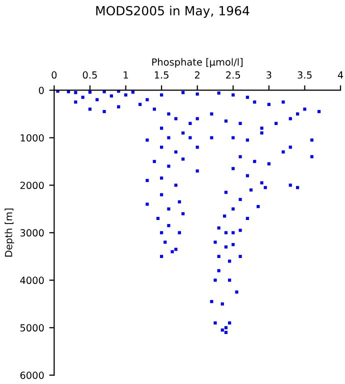 The width and height of the screenshot is (345, 384). What do you see at coordinates (9, 232) in the screenshot?
I see `y-axis-title: Depth [m]` at bounding box center [9, 232].